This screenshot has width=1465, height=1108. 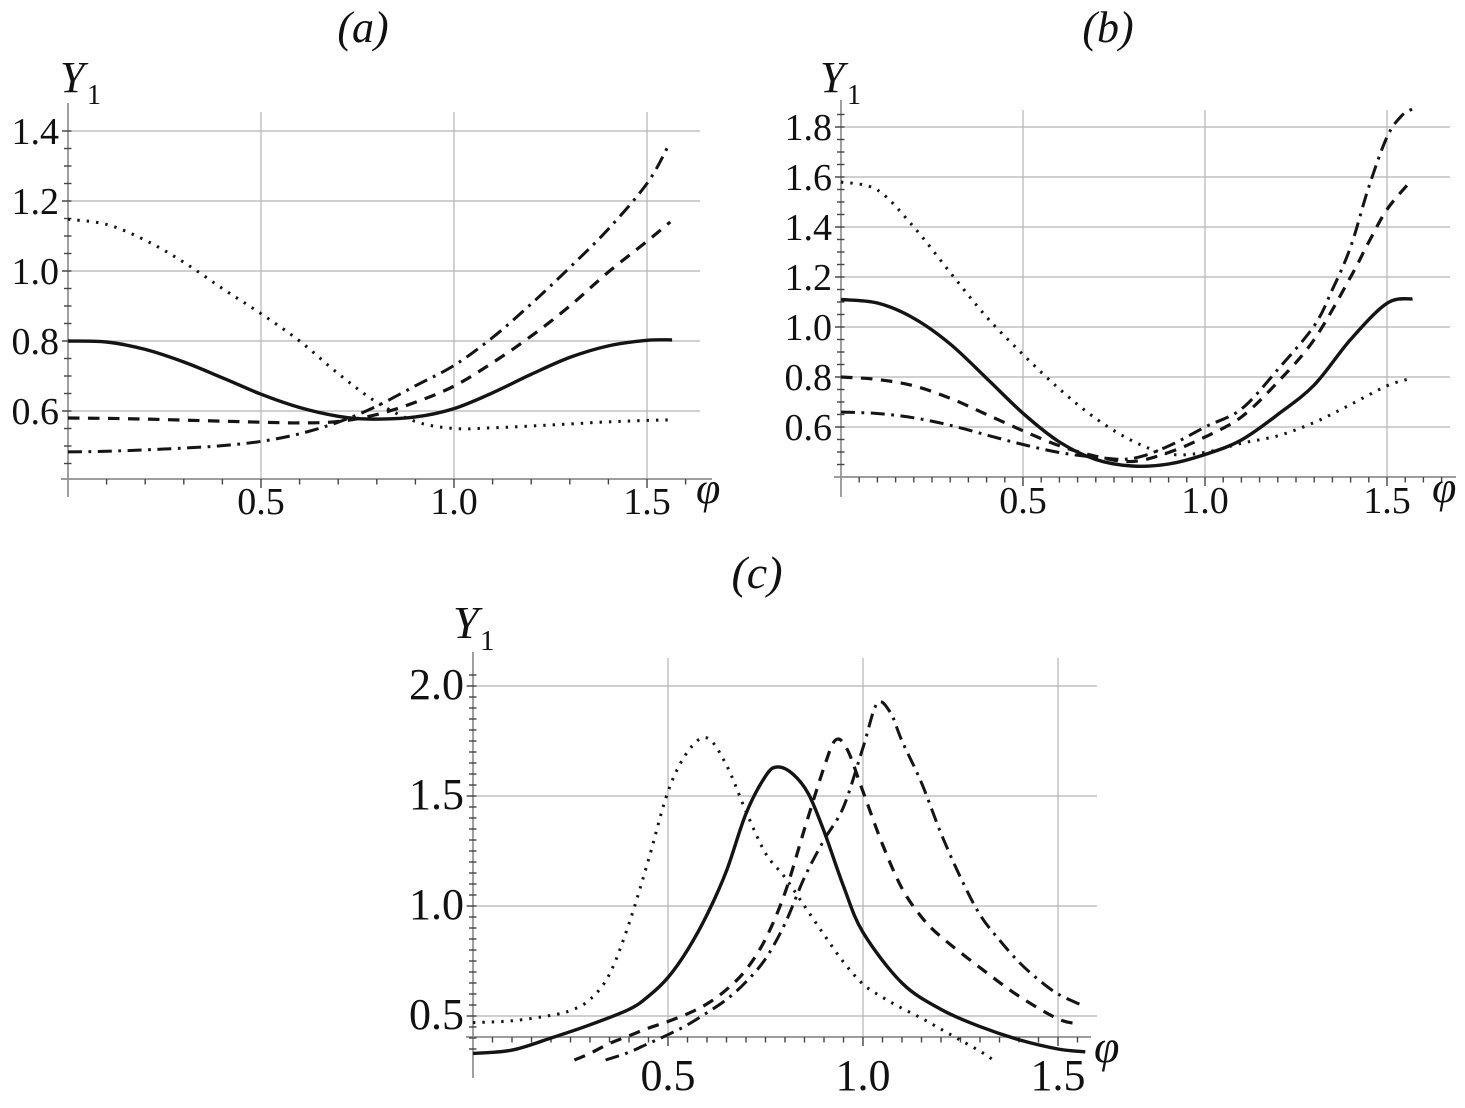 What do you see at coordinates (436, 1014) in the screenshot?
I see `y-tick-label: 0.5` at bounding box center [436, 1014].